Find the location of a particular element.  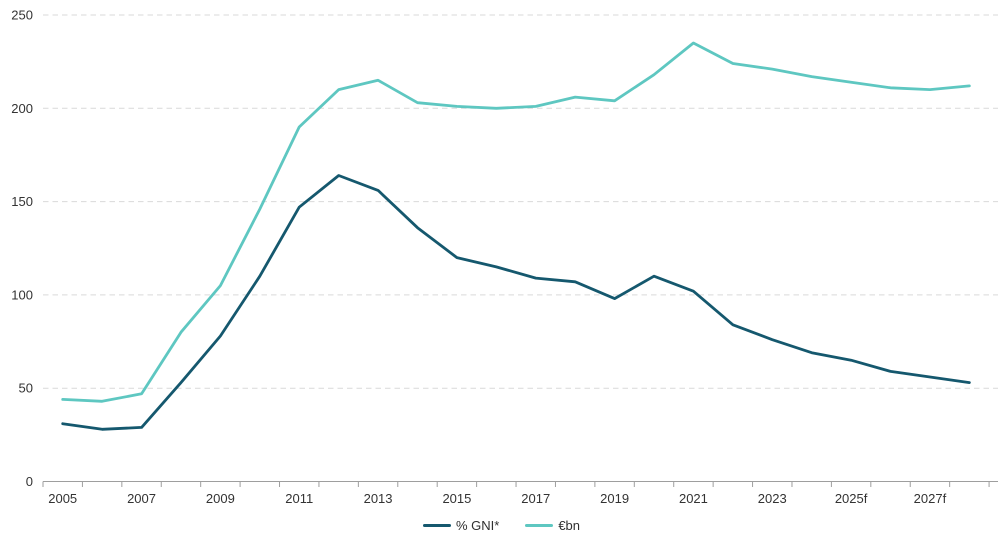

legend-item-ebn: €bn is located at coordinates (552, 525).